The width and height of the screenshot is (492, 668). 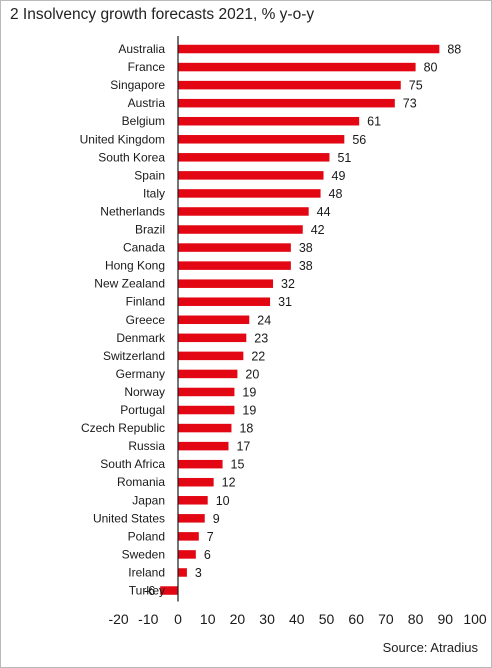 I want to click on value-label: 12, so click(x=229, y=483).